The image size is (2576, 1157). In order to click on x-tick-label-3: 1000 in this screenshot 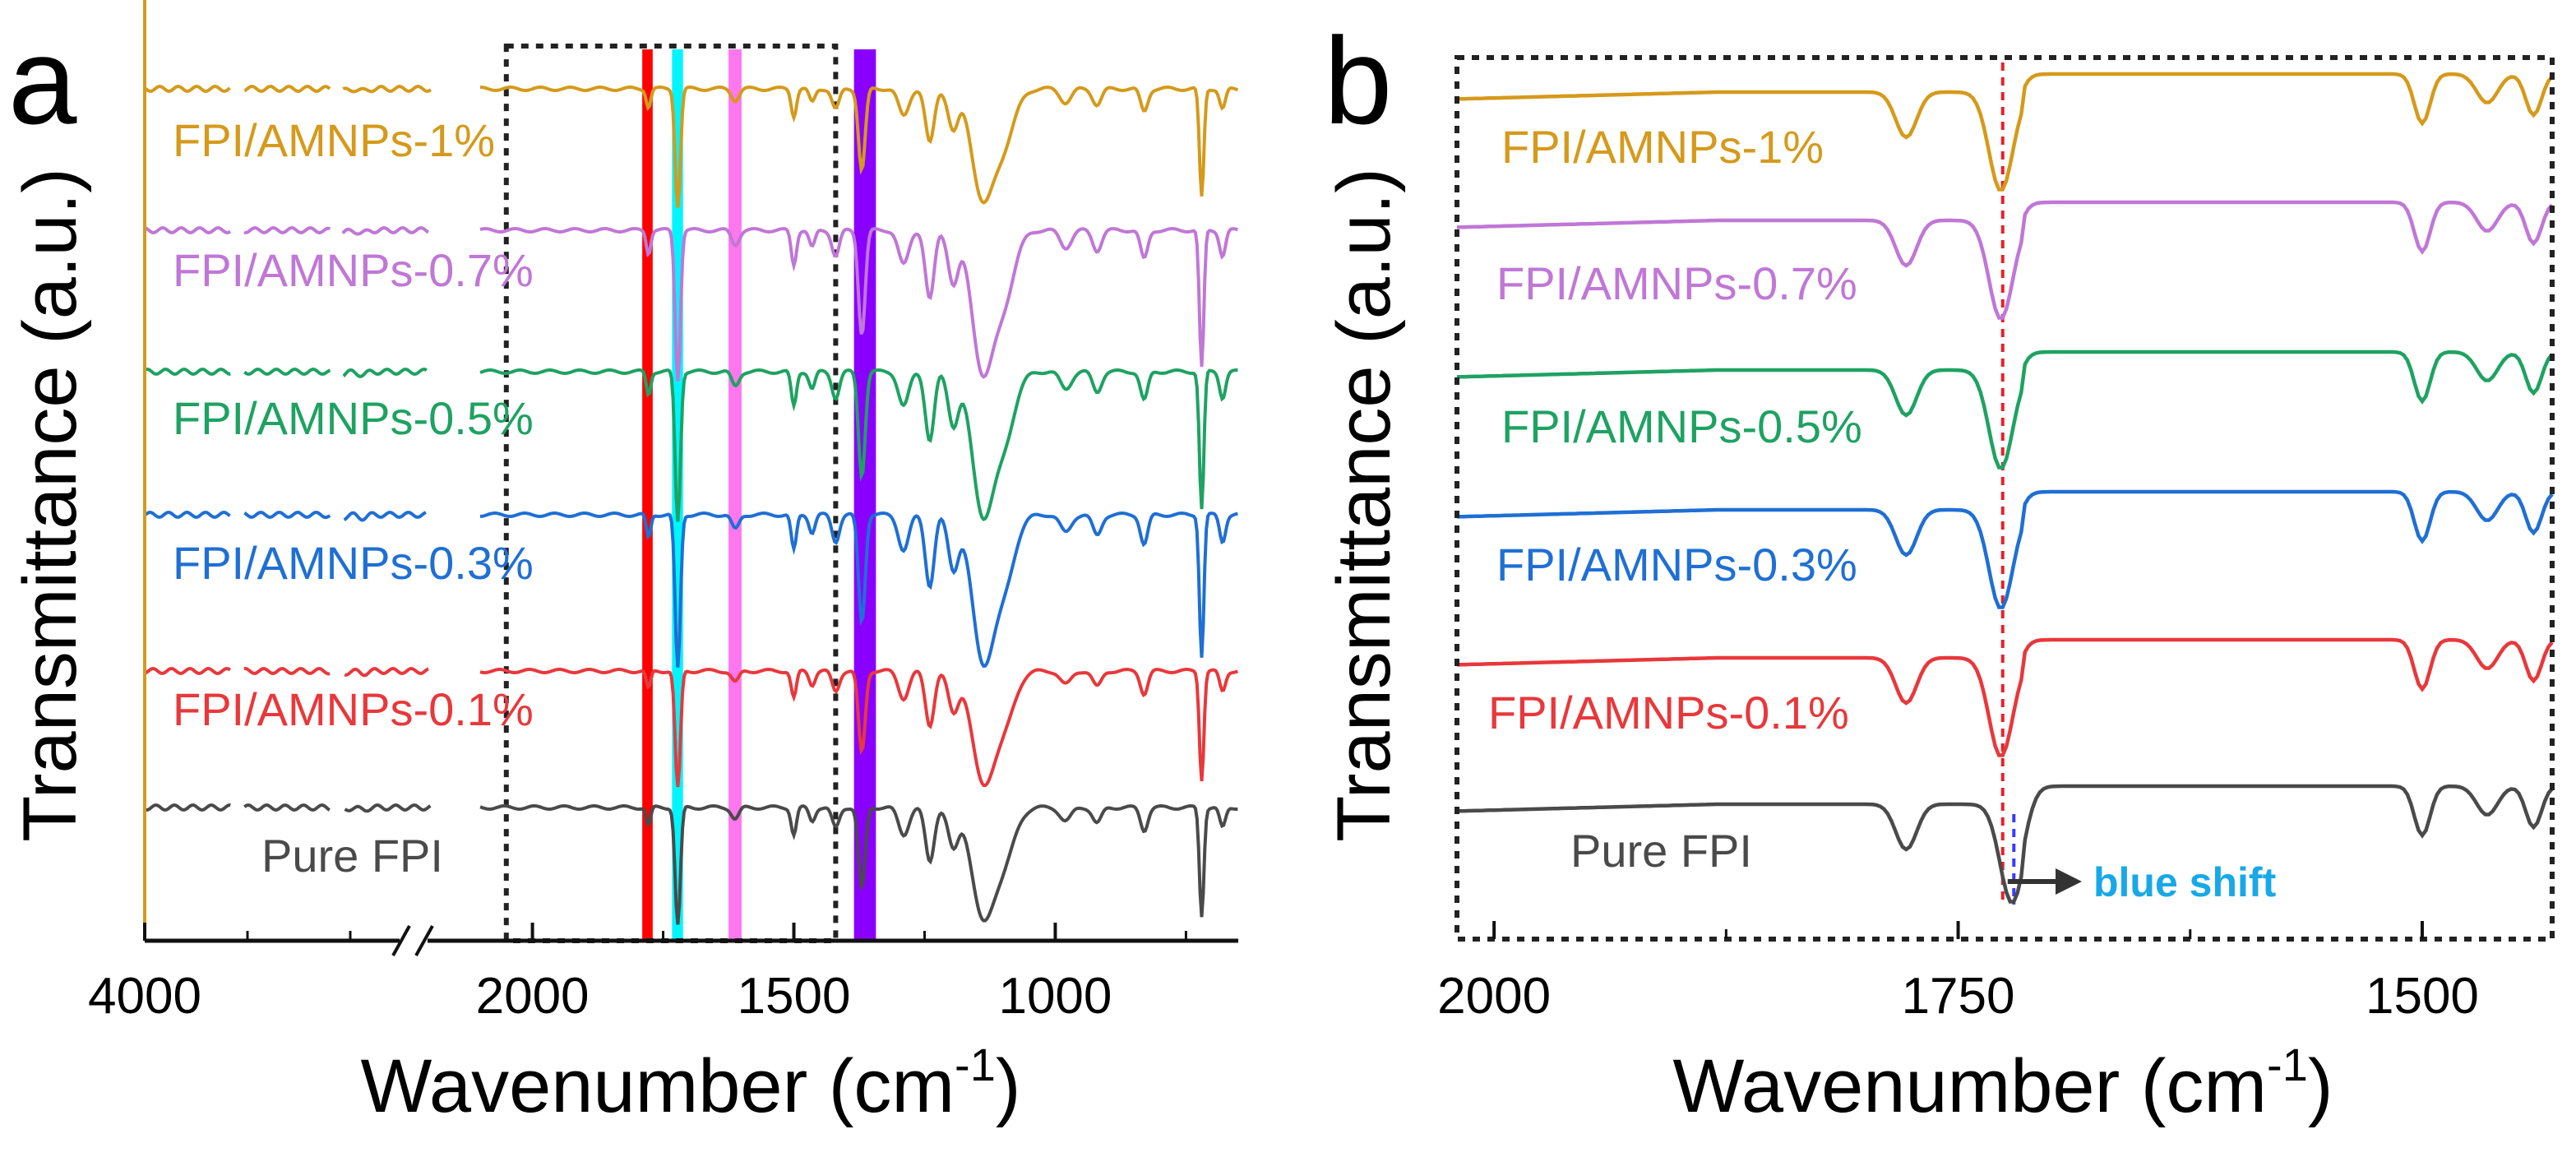, I will do `click(1055, 996)`.